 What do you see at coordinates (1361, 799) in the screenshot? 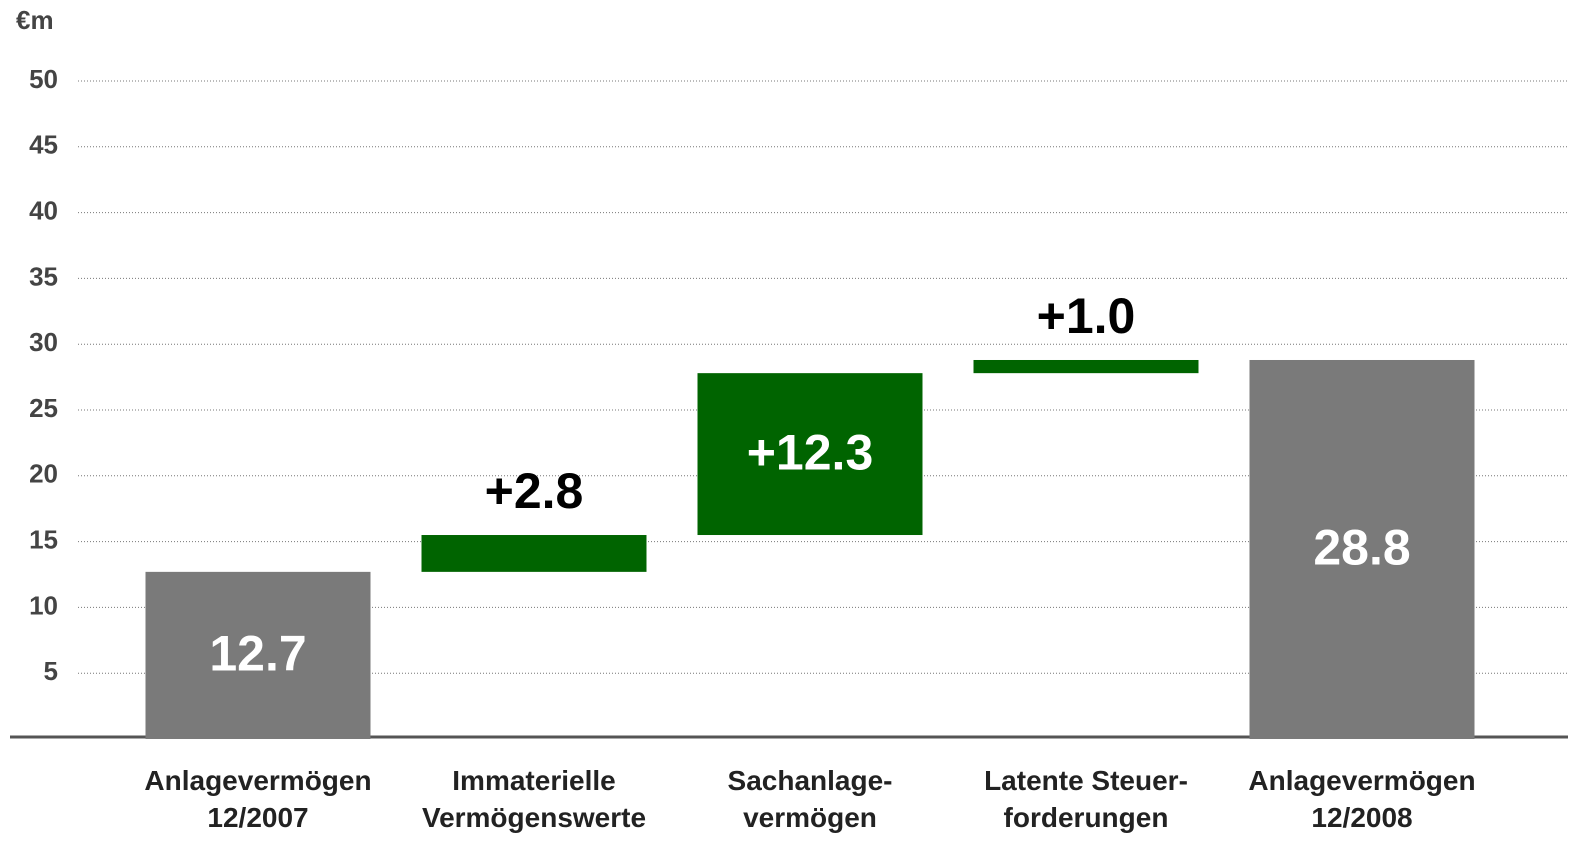
I see `x-tick-label: Anlagevermögen 12/2008` at bounding box center [1361, 799].